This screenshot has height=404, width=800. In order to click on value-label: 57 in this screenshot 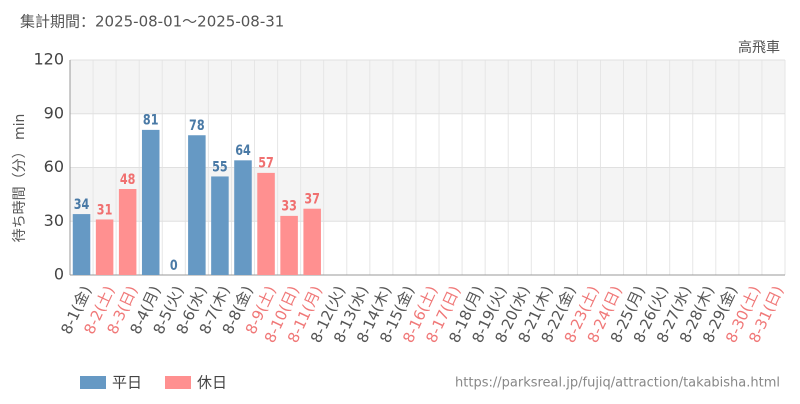, I will do `click(266, 162)`.